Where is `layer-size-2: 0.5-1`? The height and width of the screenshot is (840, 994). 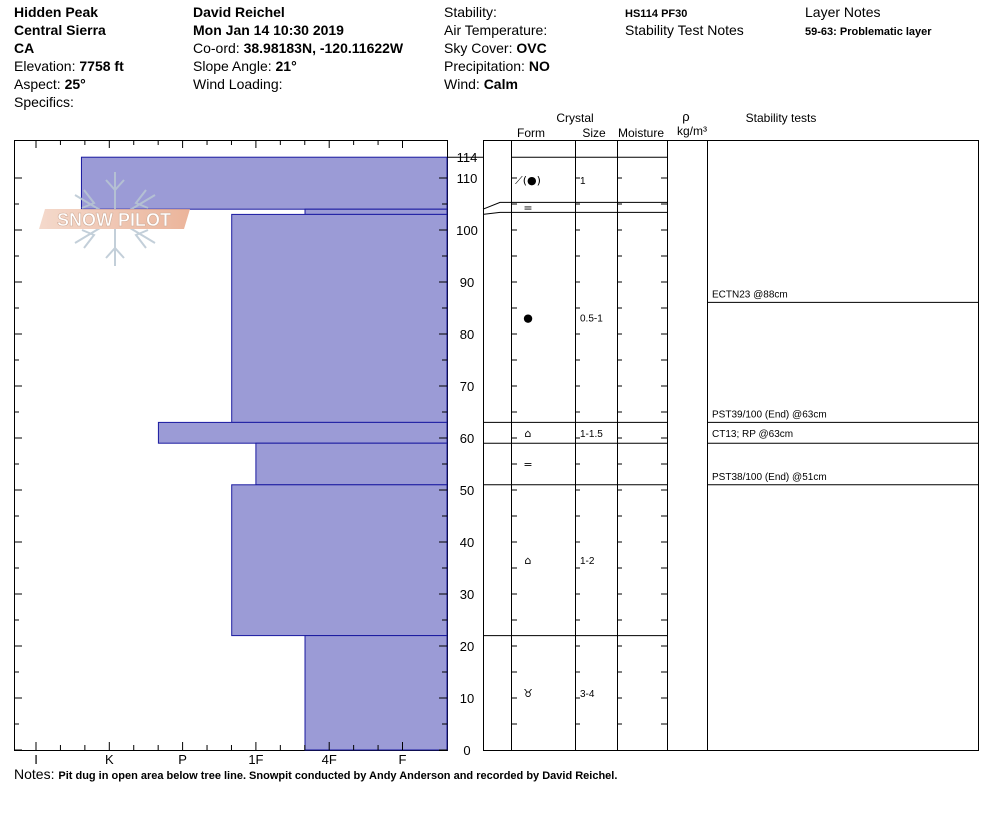
layer-size-2: 0.5-1 is located at coordinates (591, 318).